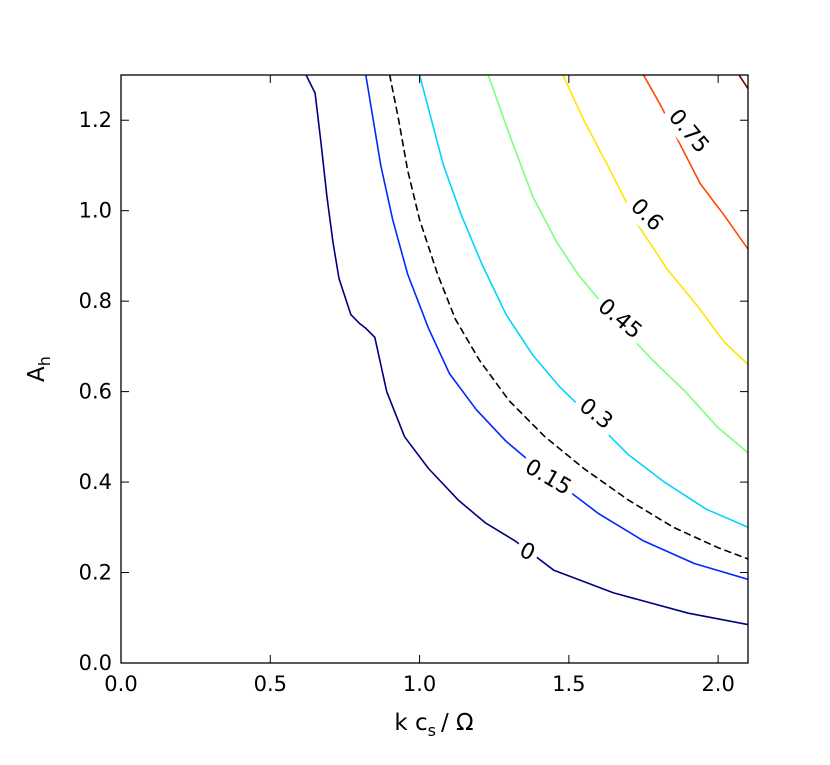  I want to click on x-tick-label: 0.0, so click(120, 684).